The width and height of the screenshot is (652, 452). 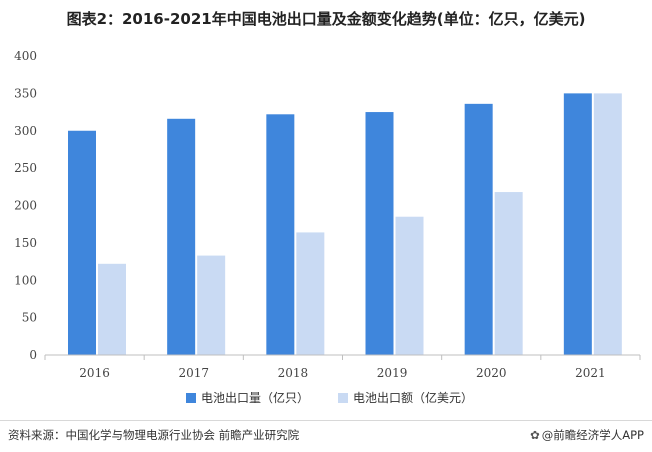 I want to click on y-tick-label: 100, so click(x=25, y=280).